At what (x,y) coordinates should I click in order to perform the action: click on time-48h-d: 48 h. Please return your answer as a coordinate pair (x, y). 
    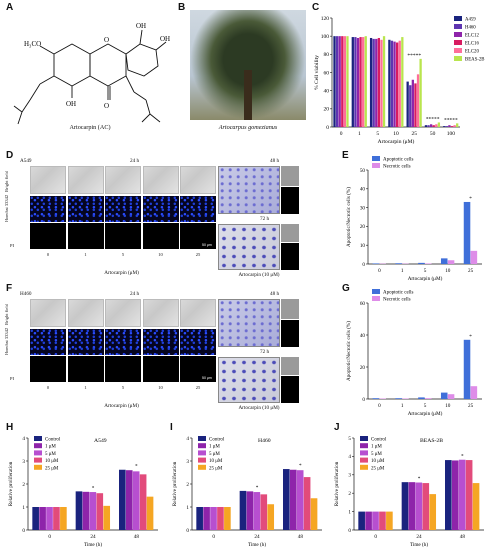
    Looking at the image, I should click on (275, 161).